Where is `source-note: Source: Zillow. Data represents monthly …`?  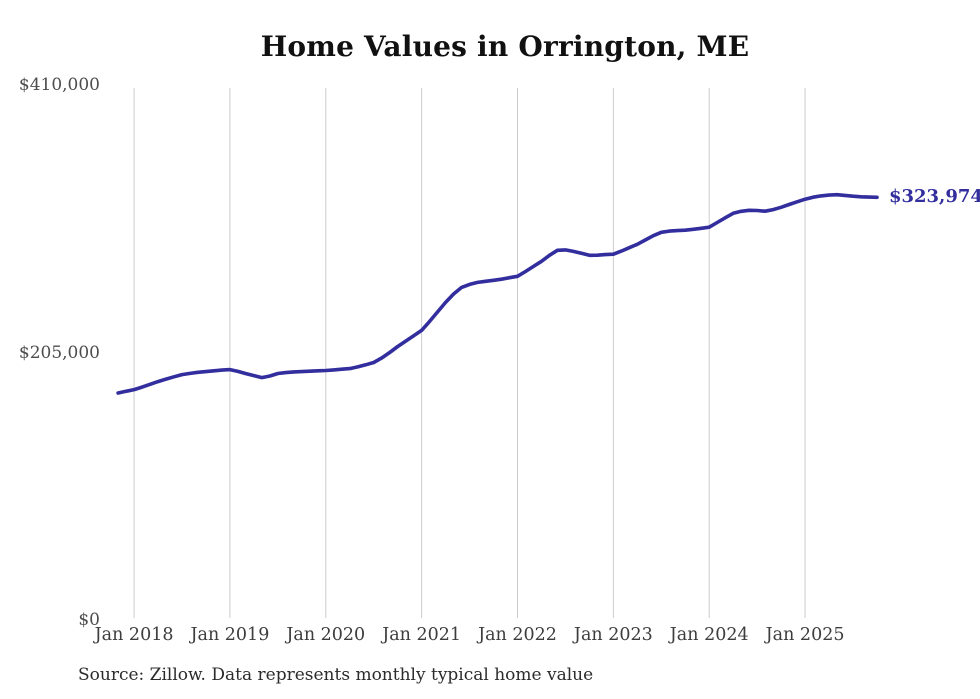 source-note: Source: Zillow. Data represents monthly … is located at coordinates (336, 675).